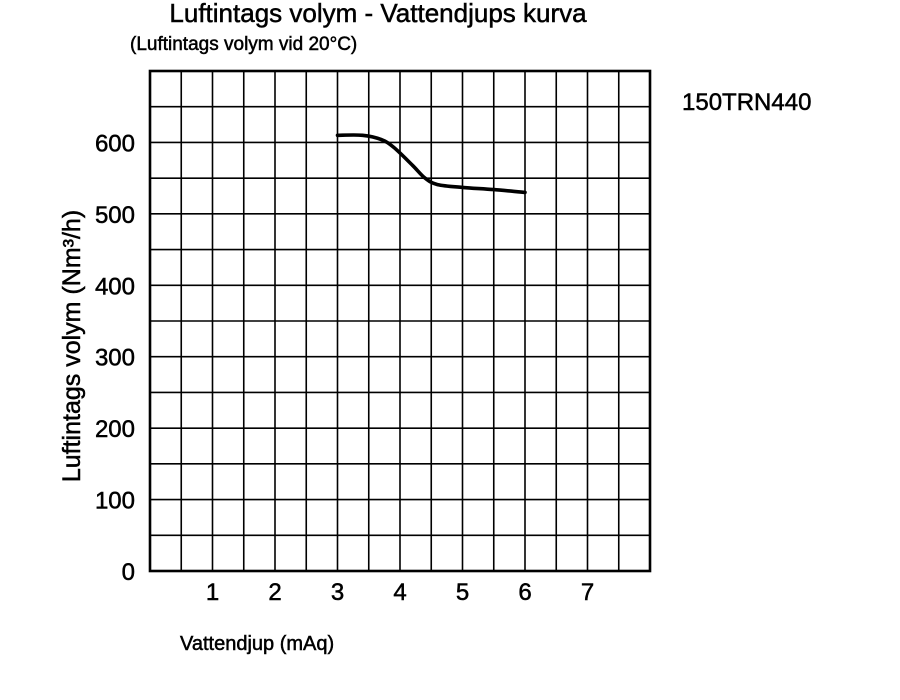  What do you see at coordinates (524, 592) in the screenshot?
I see `x-tick-label: 6` at bounding box center [524, 592].